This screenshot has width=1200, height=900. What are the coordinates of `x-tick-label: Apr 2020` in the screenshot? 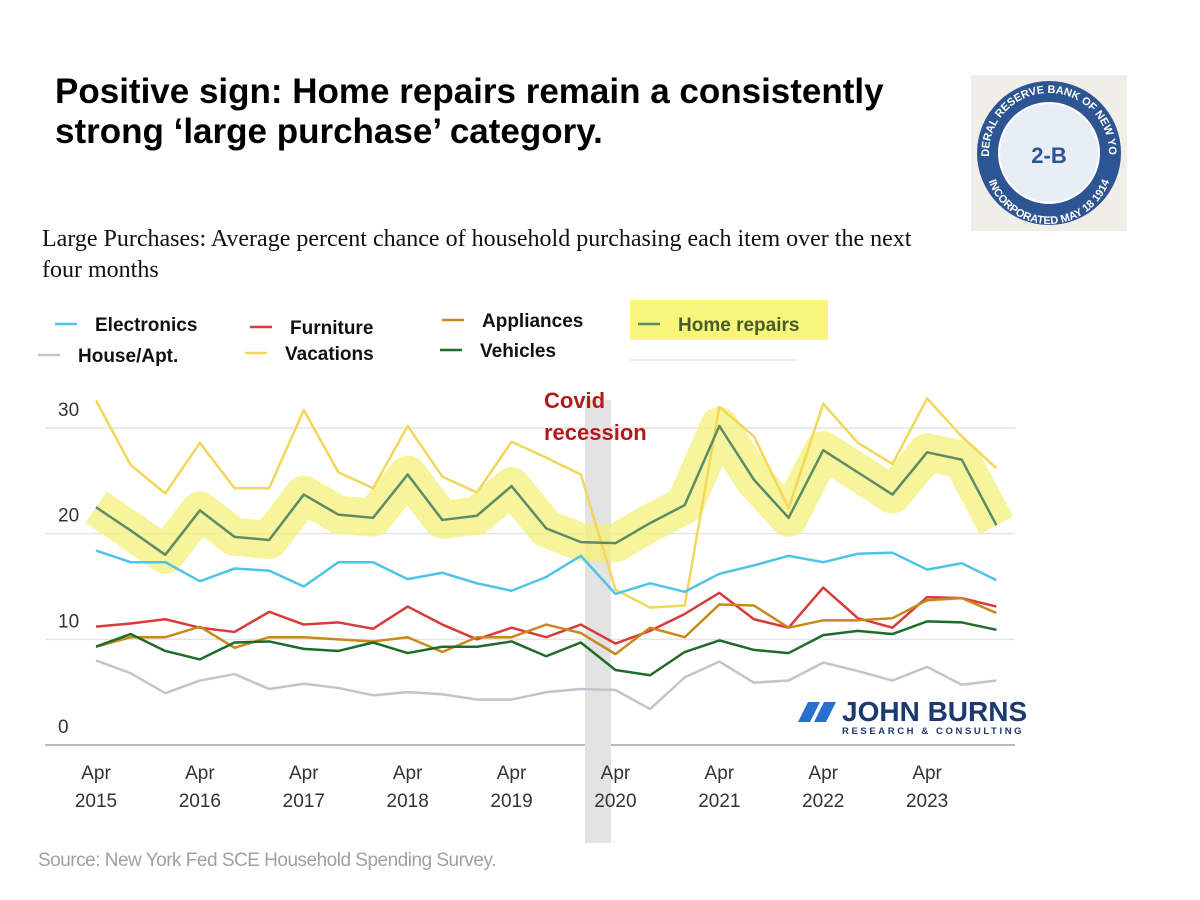 It's located at (615, 787).